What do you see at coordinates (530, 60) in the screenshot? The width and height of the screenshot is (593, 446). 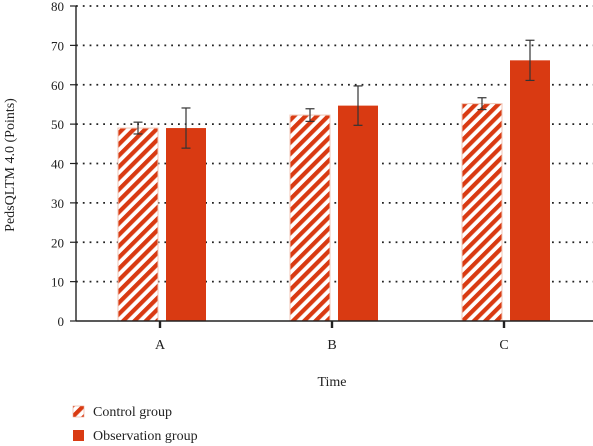 I see `error-bar-observation-C` at bounding box center [530, 60].